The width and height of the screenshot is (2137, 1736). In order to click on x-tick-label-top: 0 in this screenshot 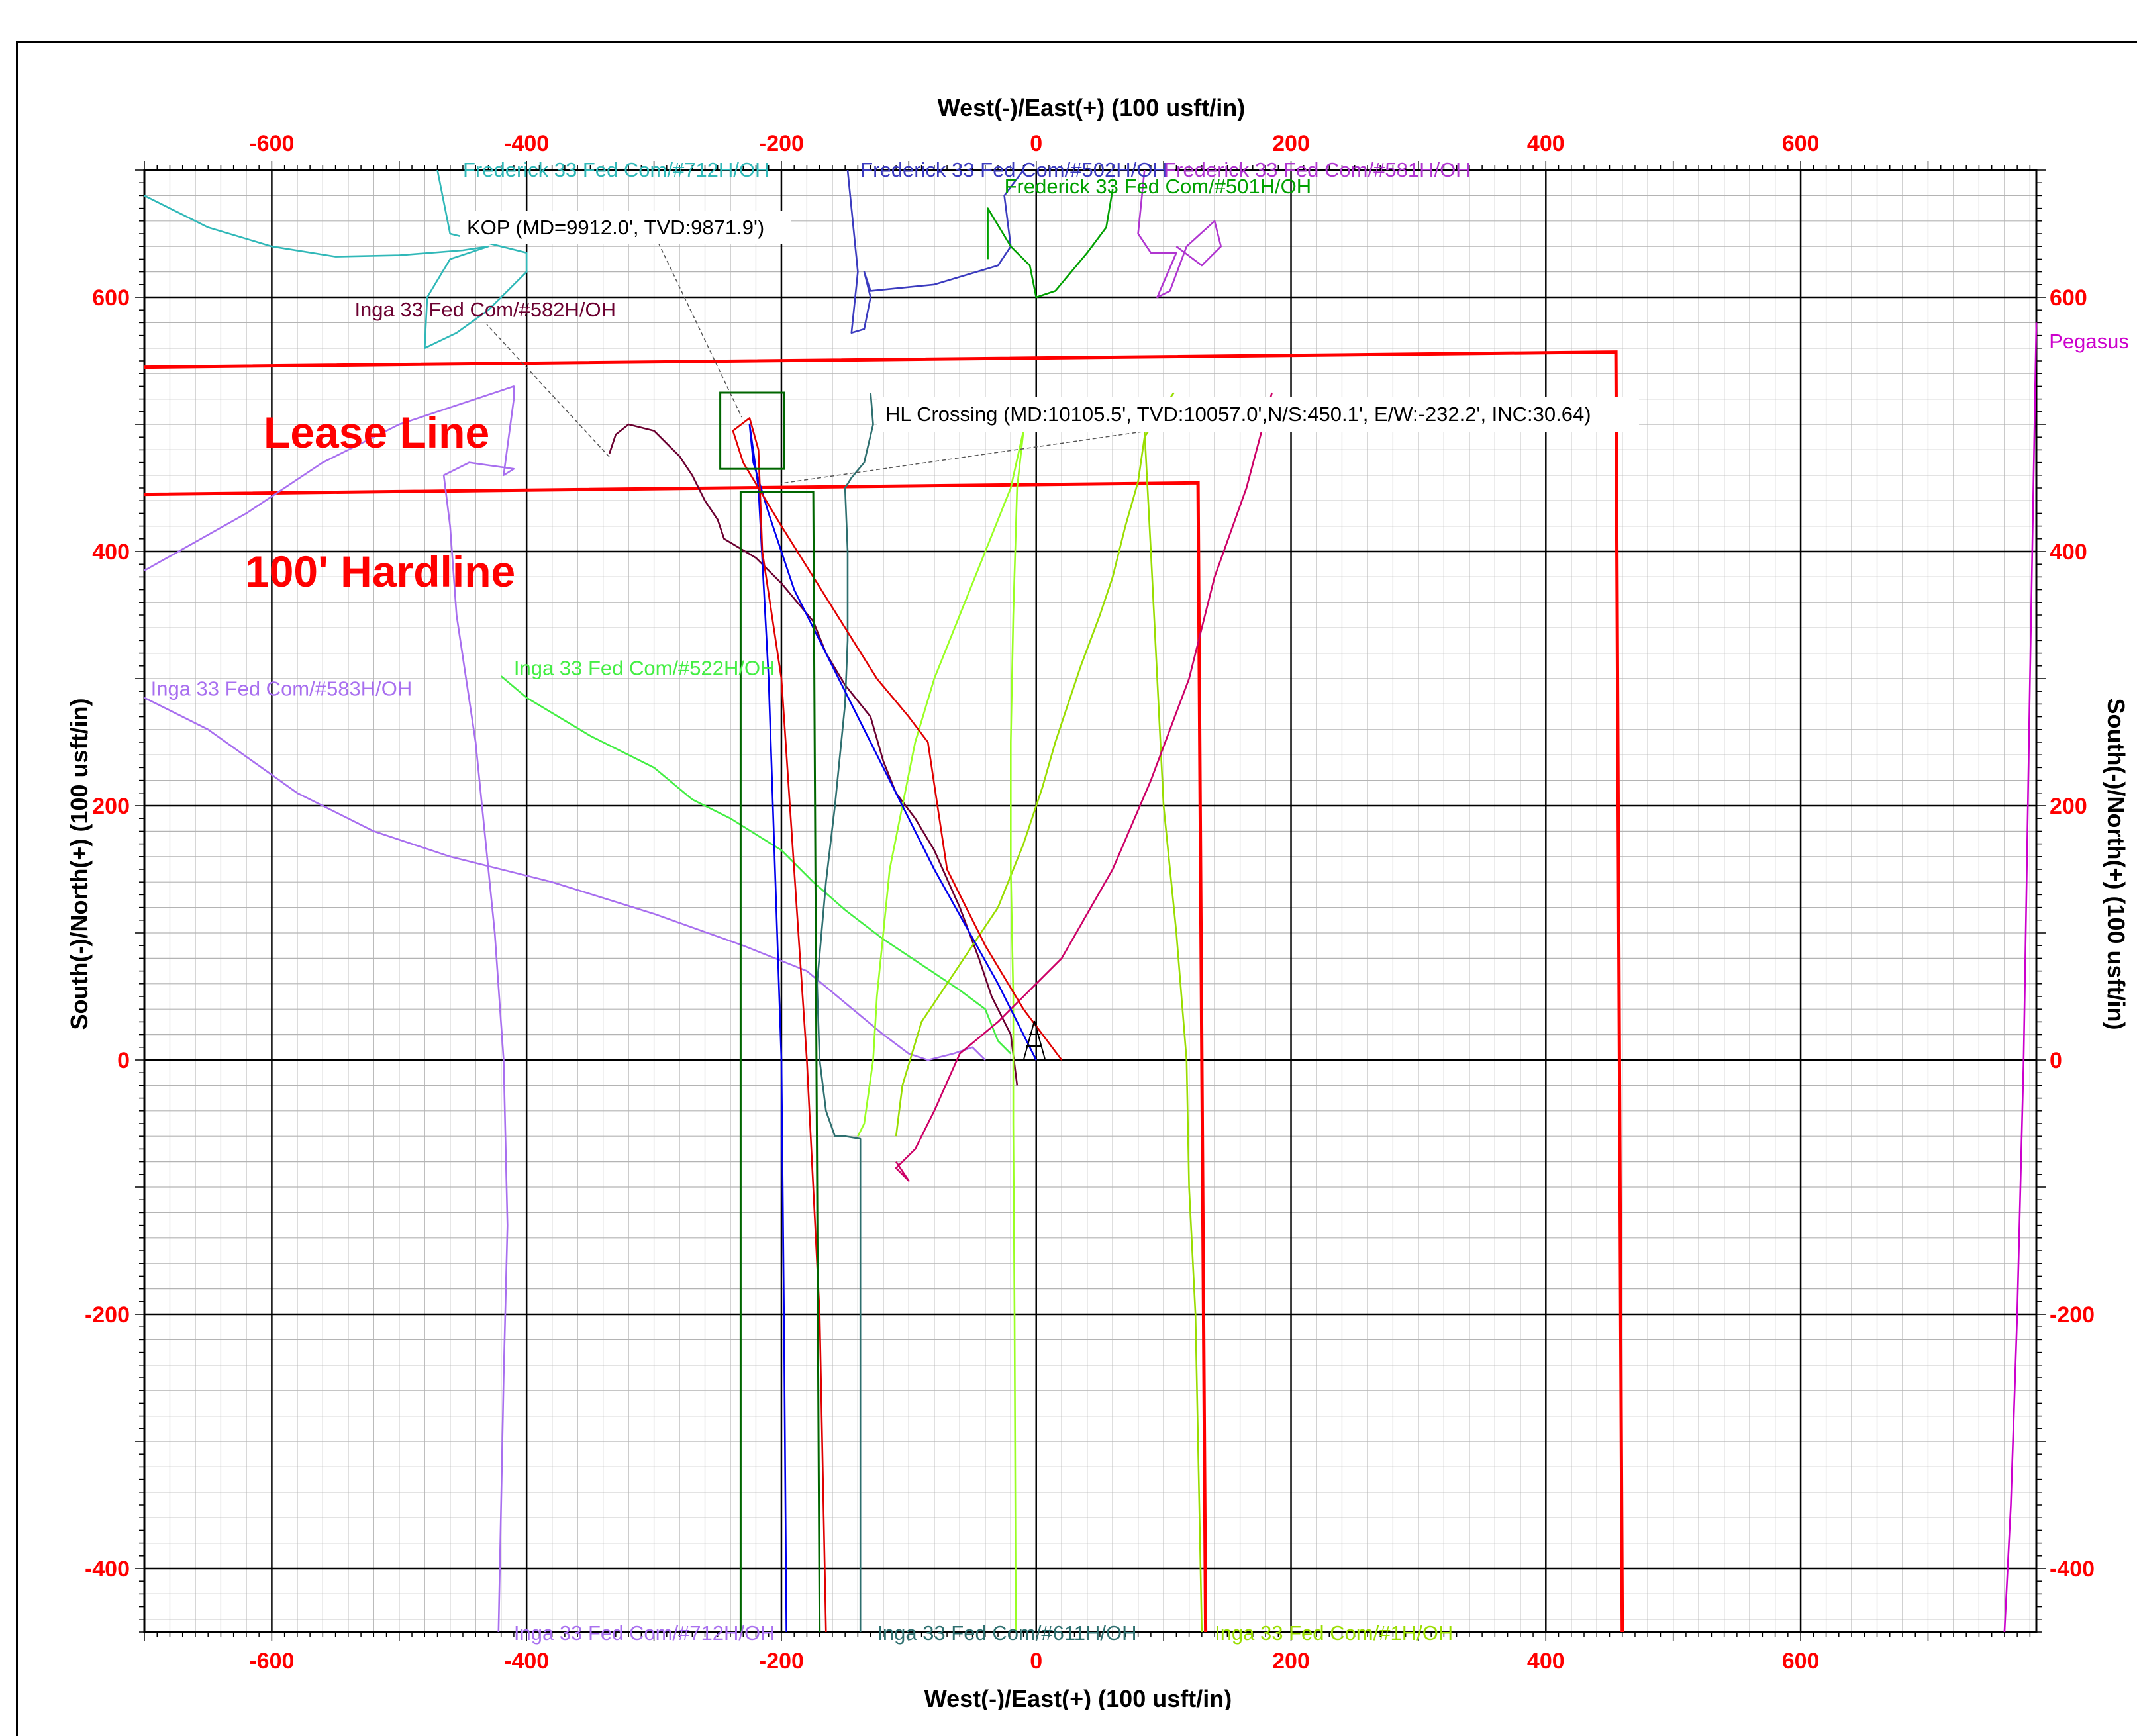, I will do `click(1036, 143)`.